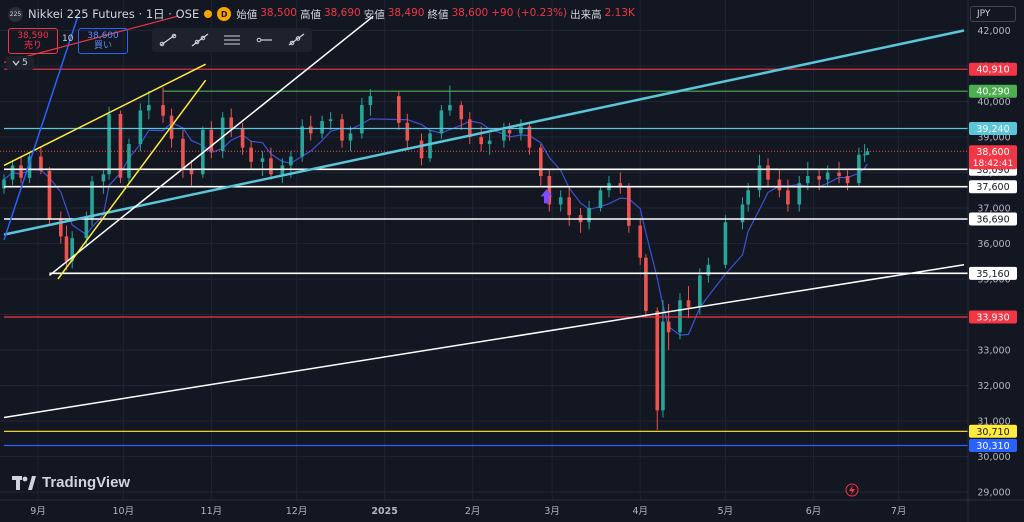 This screenshot has height=522, width=1024. What do you see at coordinates (103, 36) in the screenshot?
I see `buy-price: 38,600` at bounding box center [103, 36].